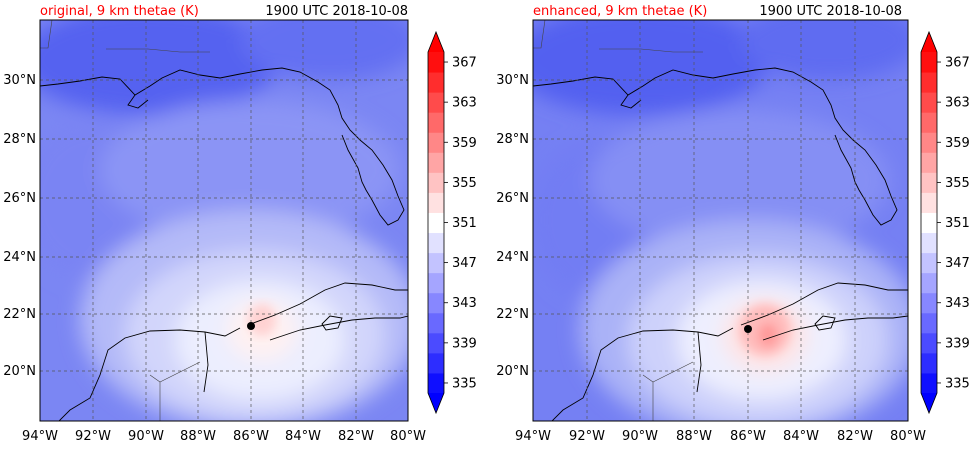 The image size is (972, 449). I want to click on lat-tick-label: 20°N, so click(512, 371).